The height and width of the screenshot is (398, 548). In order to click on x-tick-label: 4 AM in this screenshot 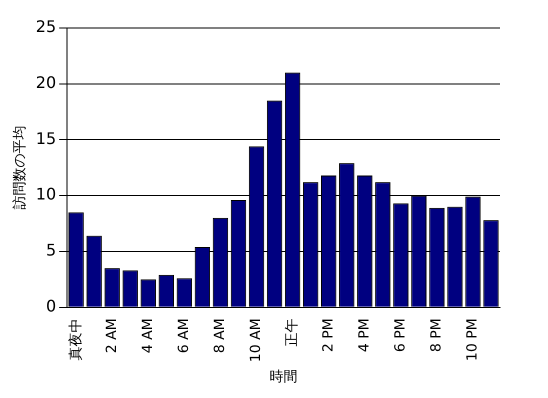, I will do `click(148, 336)`.